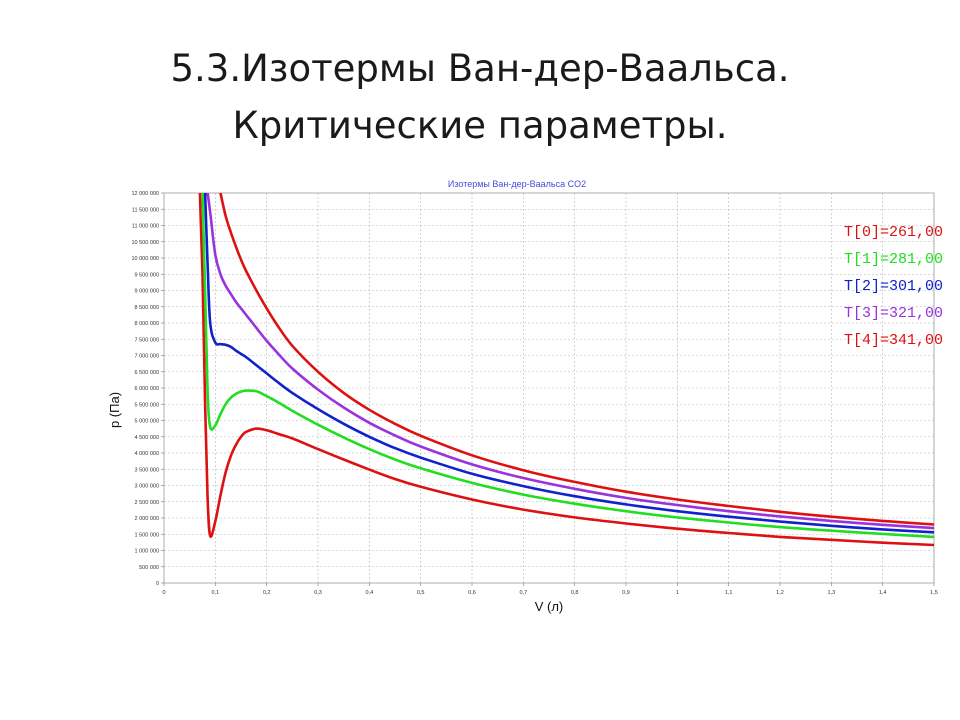 The image size is (960, 720). What do you see at coordinates (145, 210) in the screenshot?
I see `y-tick-label: 11 500 000` at bounding box center [145, 210].